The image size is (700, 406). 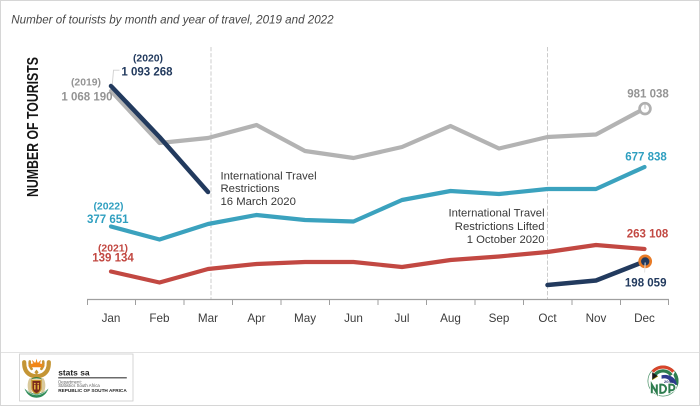 What do you see at coordinates (108, 220) in the screenshot?
I see `svg-text: 377 651` at bounding box center [108, 220].